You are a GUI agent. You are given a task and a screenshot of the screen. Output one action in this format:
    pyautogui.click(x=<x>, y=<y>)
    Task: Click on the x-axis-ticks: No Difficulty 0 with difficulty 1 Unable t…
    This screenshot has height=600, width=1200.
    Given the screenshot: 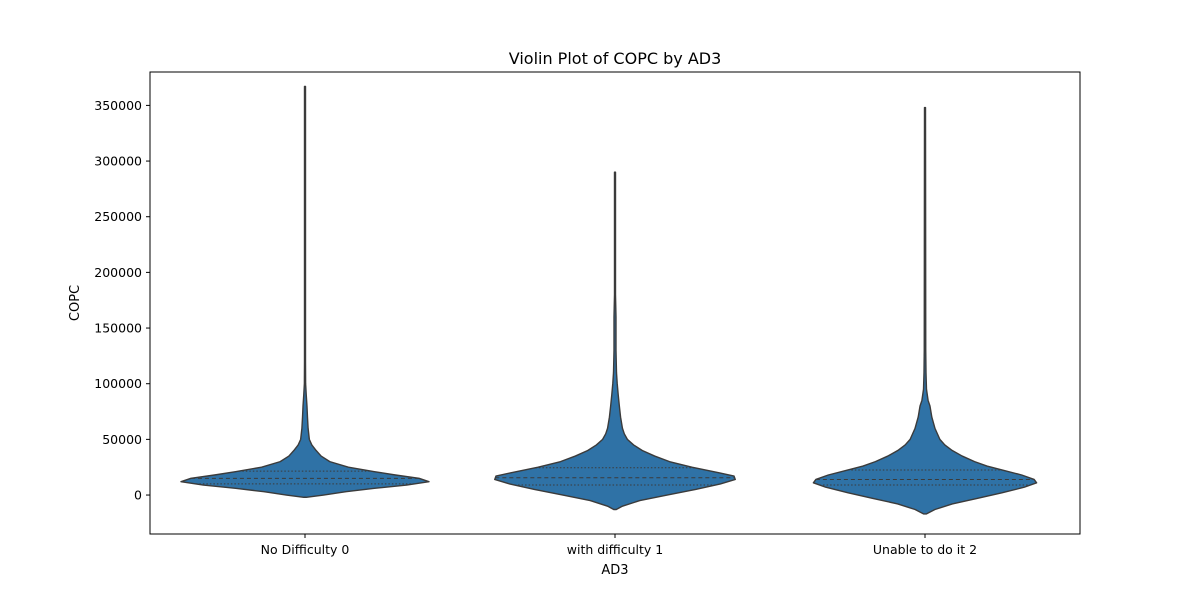 What is the action you would take?
    pyautogui.click(x=619, y=545)
    